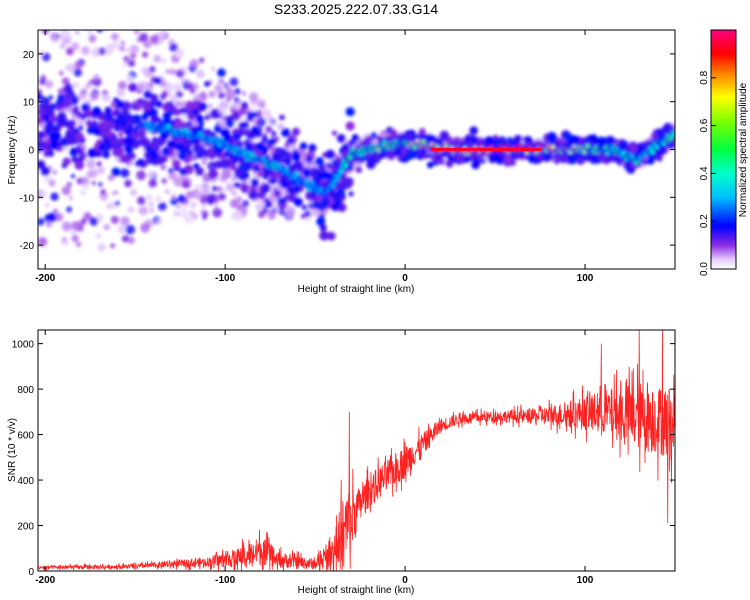 The height and width of the screenshot is (600, 750). I want to click on spectrogram-x-axis-label: Height of straight line (km), so click(356, 289).